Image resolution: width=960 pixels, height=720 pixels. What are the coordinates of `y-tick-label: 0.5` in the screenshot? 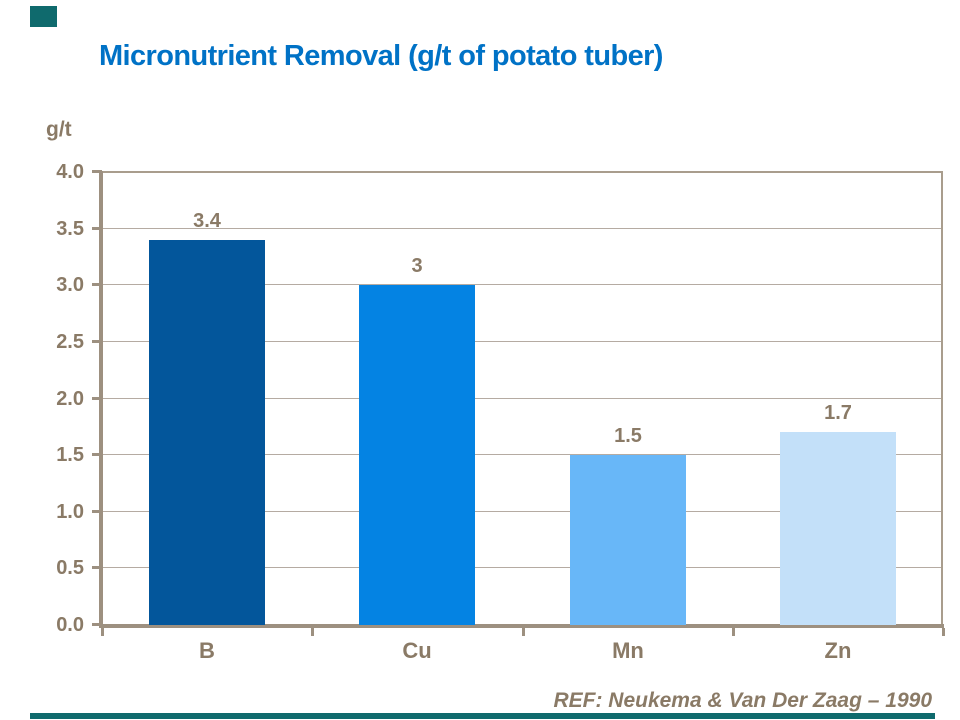 It's located at (70, 568).